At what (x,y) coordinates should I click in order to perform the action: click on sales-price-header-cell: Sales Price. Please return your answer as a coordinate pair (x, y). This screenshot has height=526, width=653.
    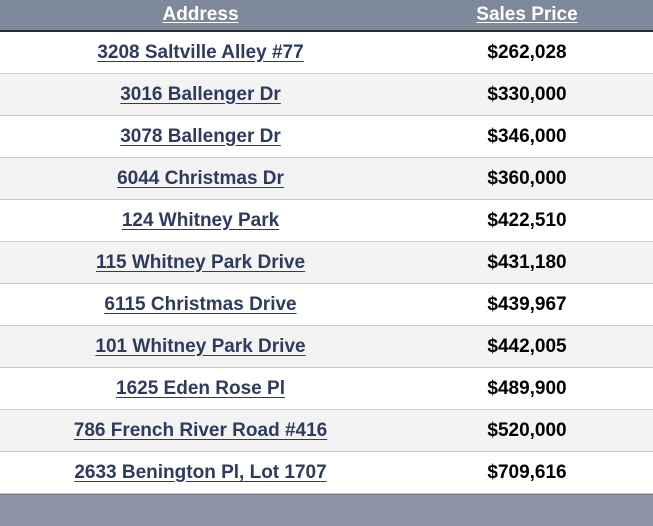
    Looking at the image, I should click on (527, 15).